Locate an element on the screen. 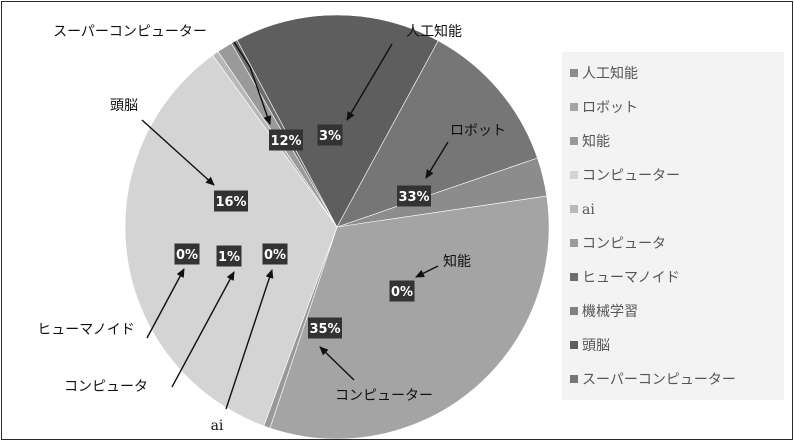  annotation-label: スーパーコンピューター is located at coordinates (130, 32).